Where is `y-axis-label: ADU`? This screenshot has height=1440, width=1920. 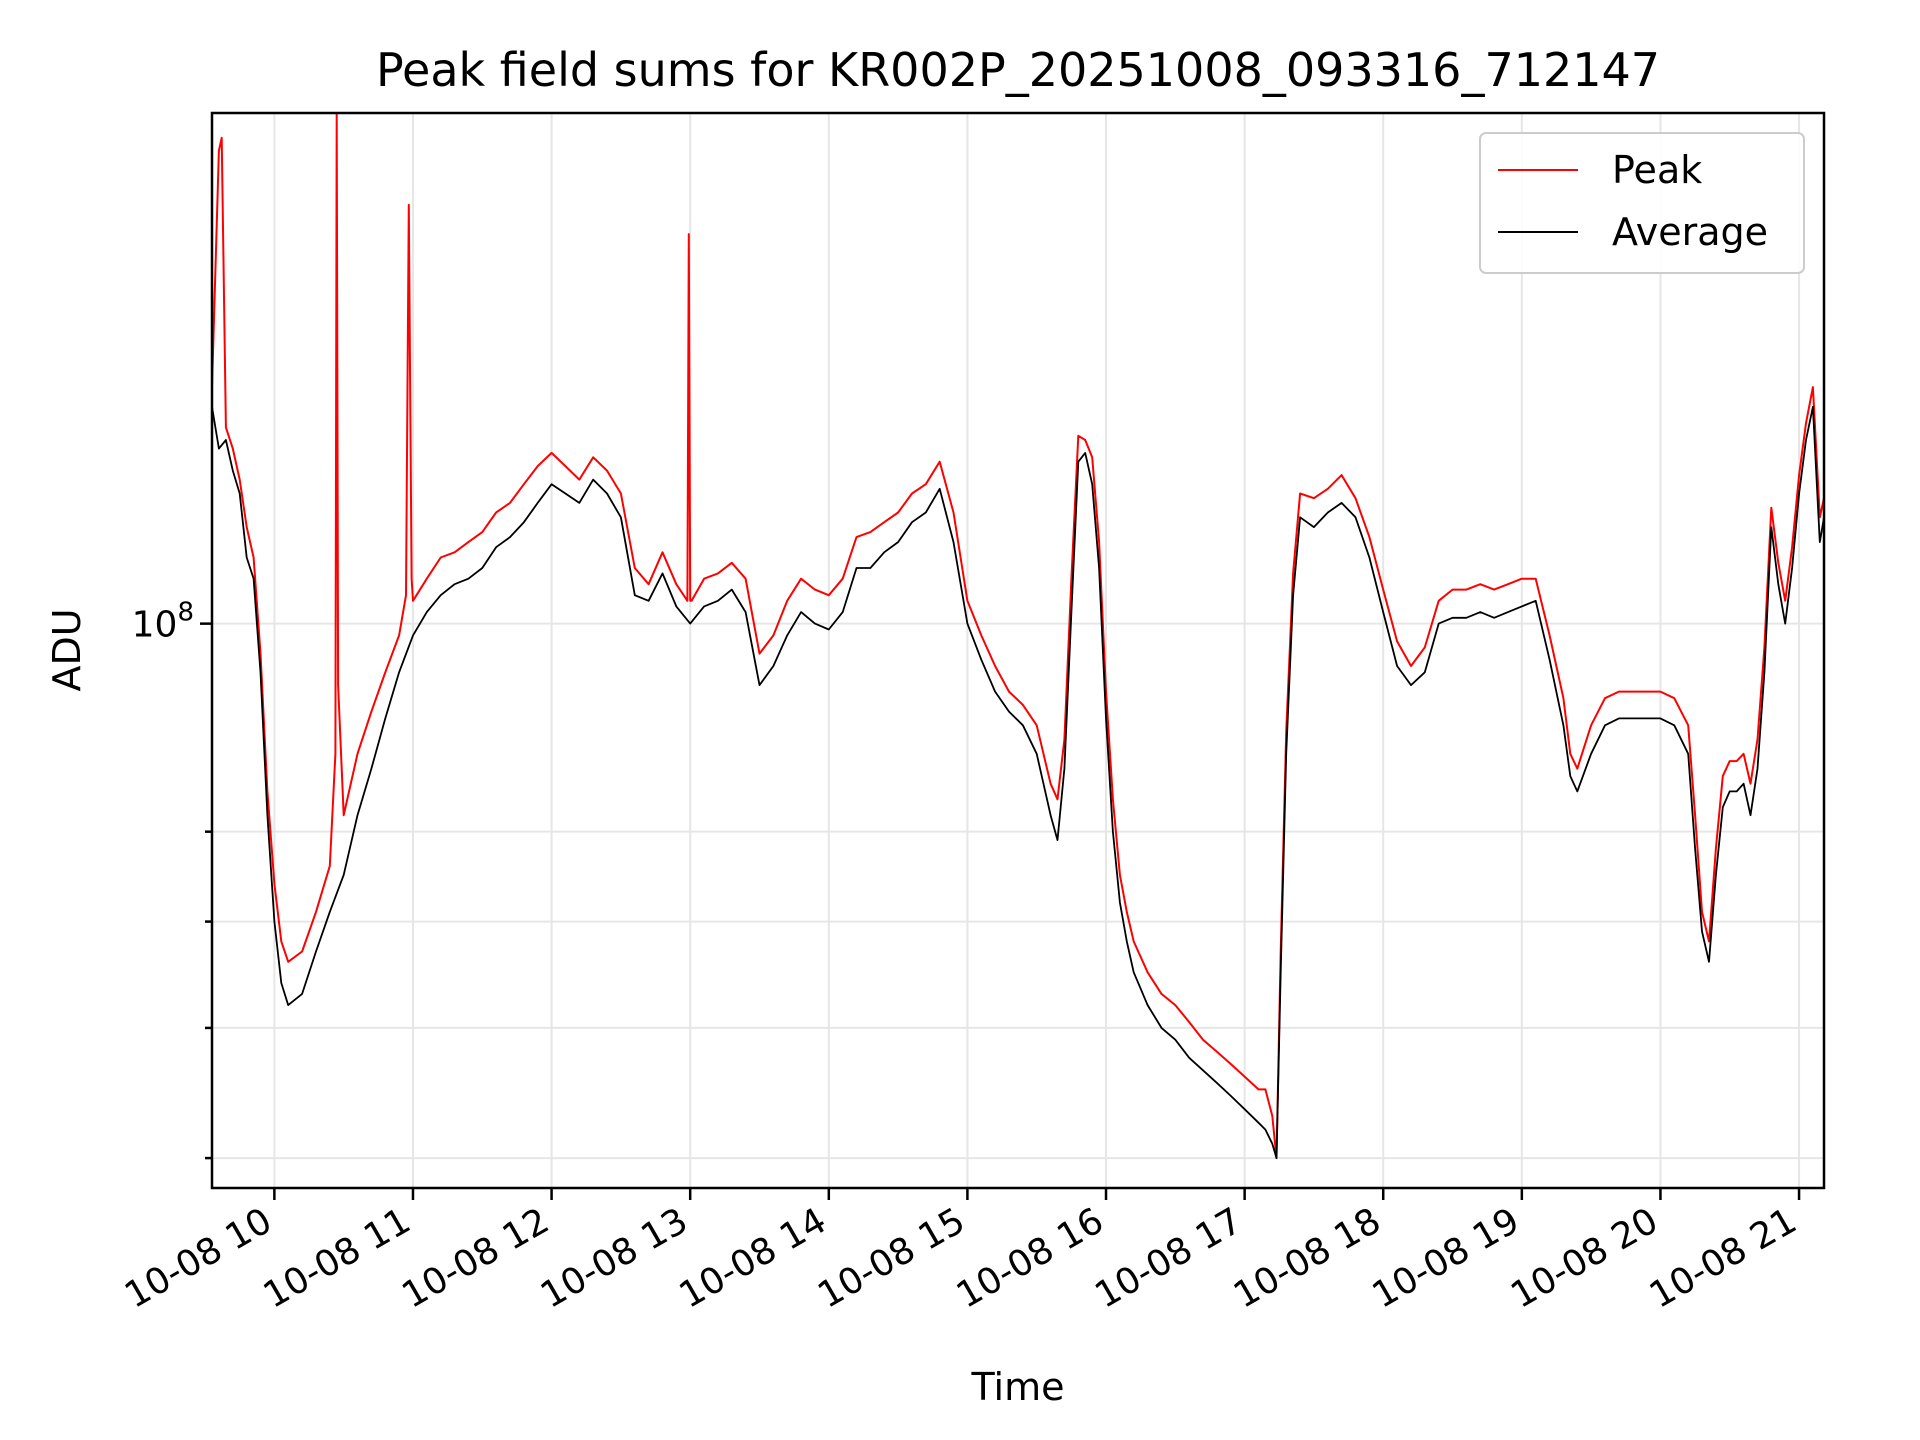 y-axis-label: ADU is located at coordinates (67, 649).